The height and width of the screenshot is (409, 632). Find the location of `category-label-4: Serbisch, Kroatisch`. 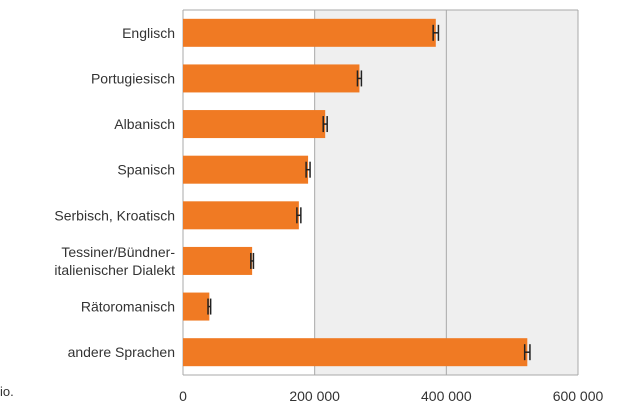

category-label-4: Serbisch, Kroatisch is located at coordinates (114, 215).